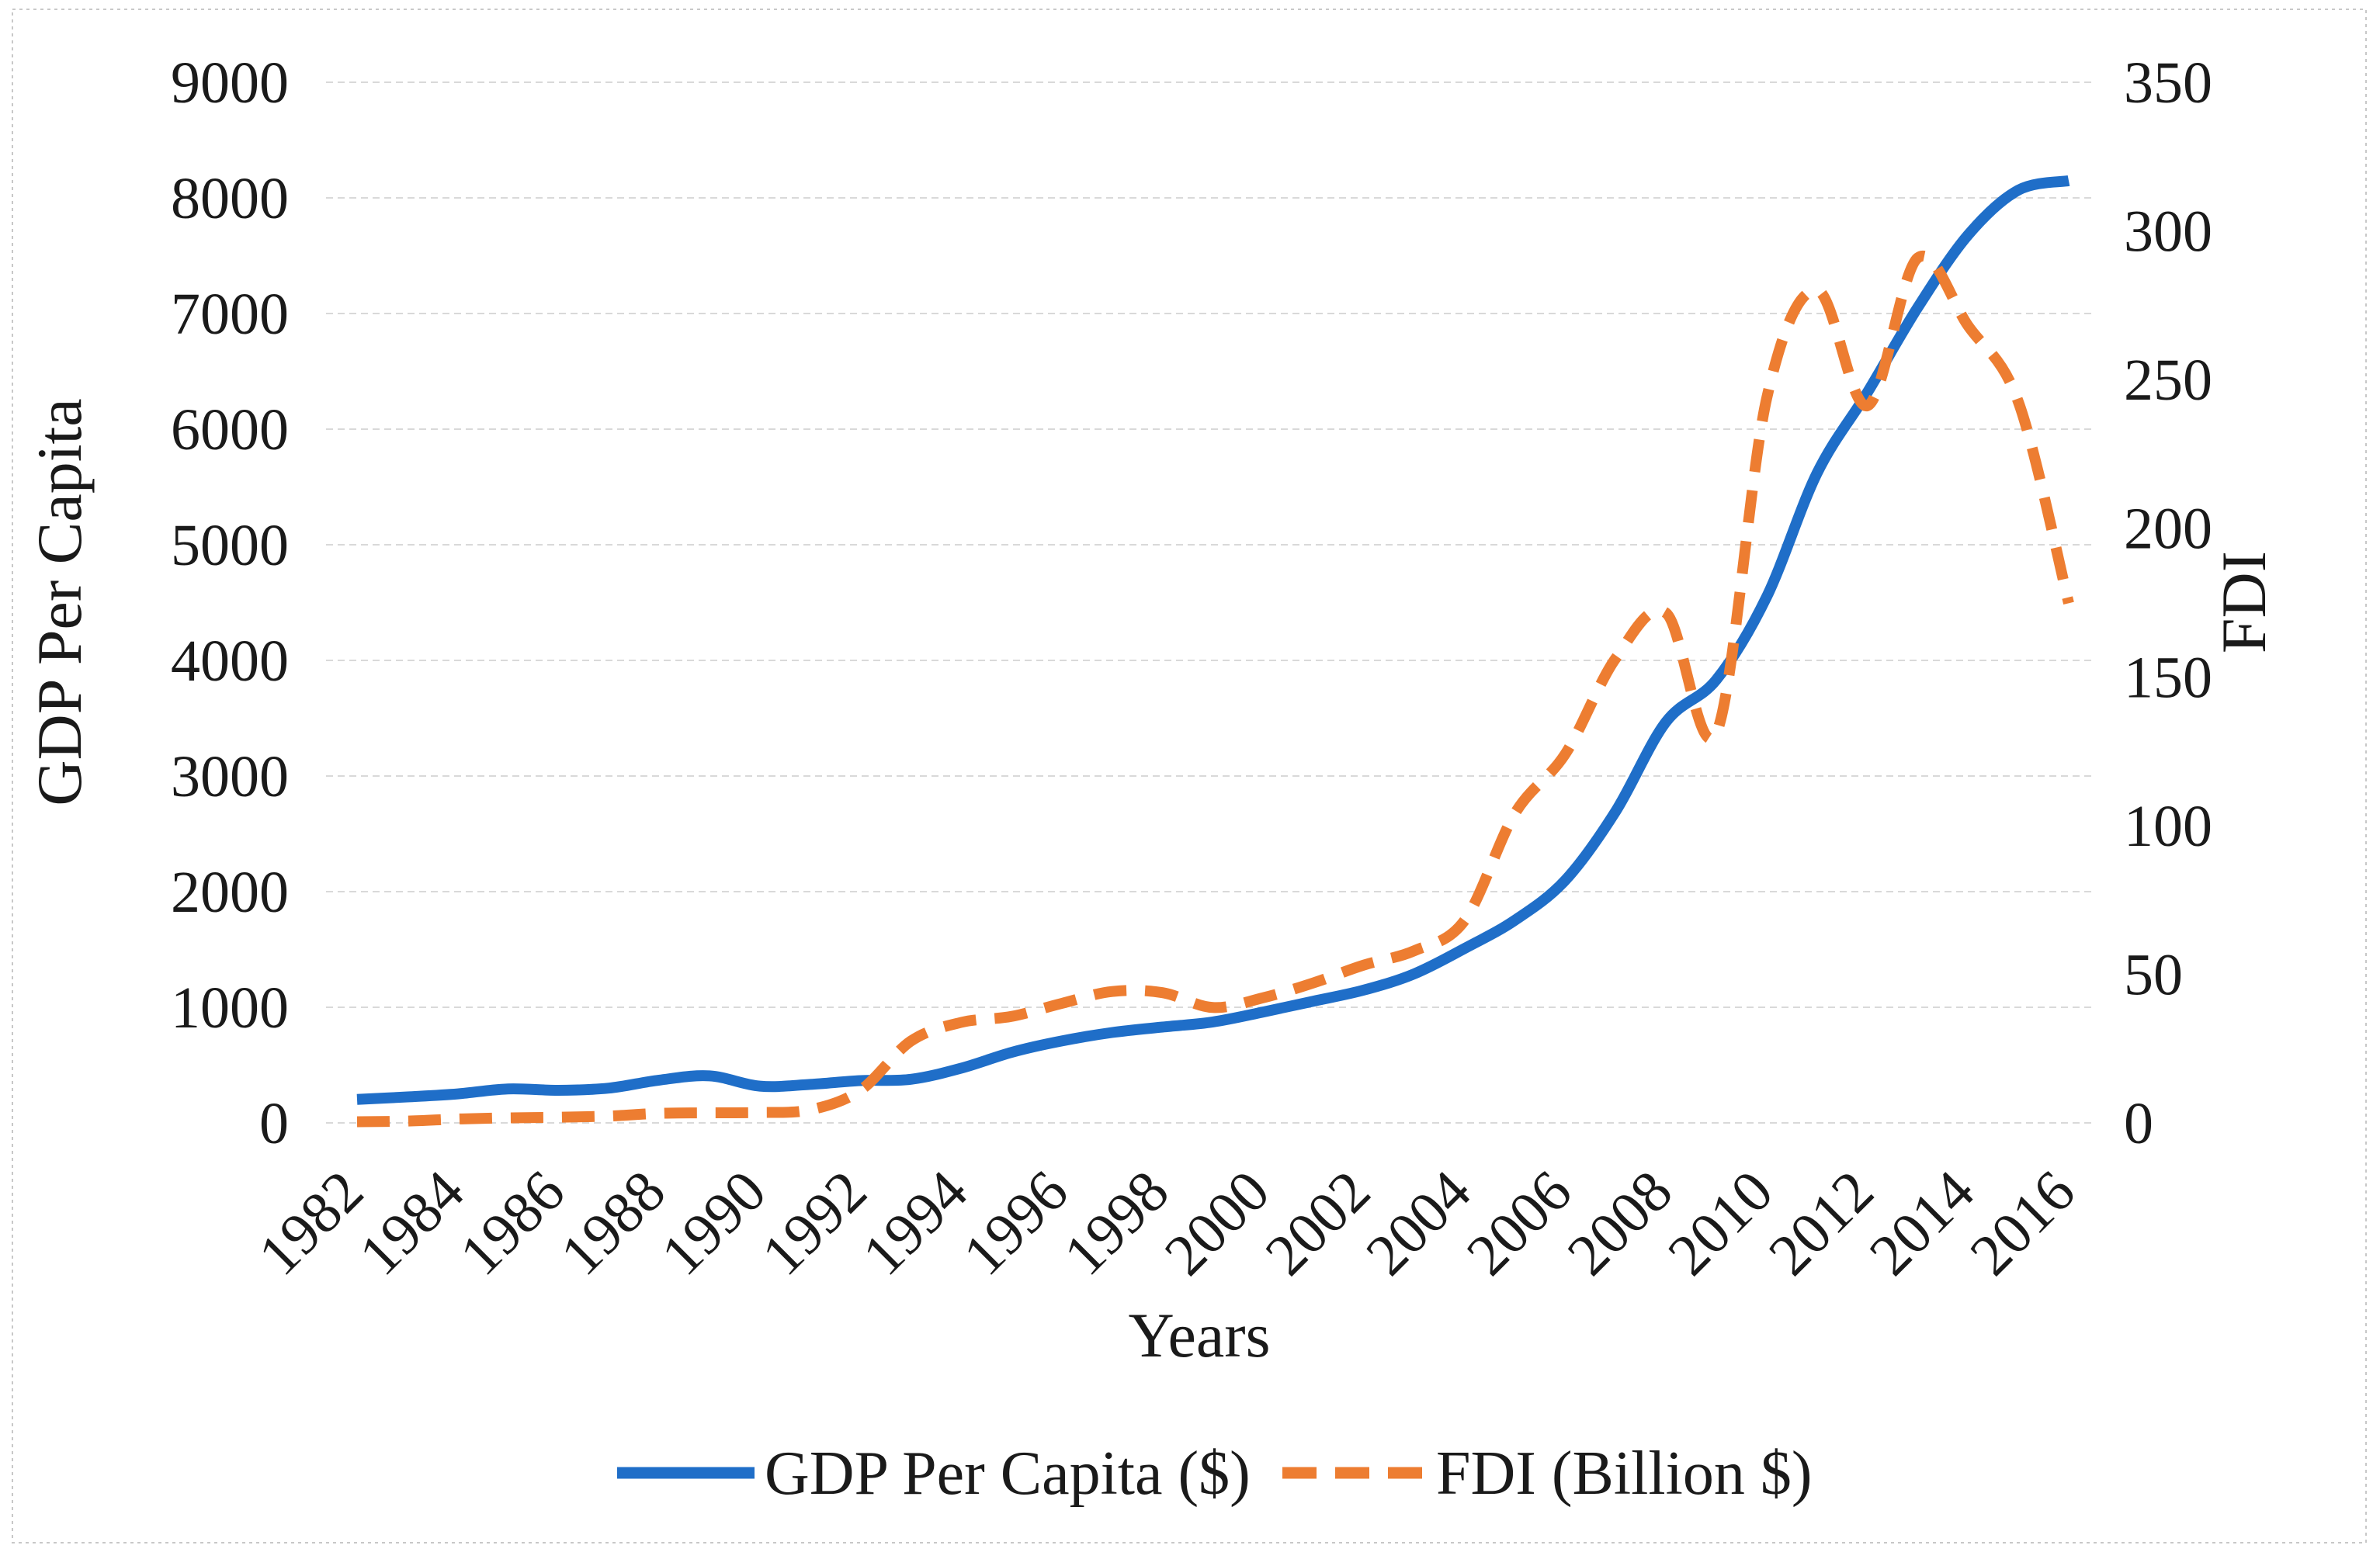 Image resolution: width=2380 pixels, height=1566 pixels. I want to click on legend: GDP Per Capita ($) FDI (Billion $), so click(1214, 1474).